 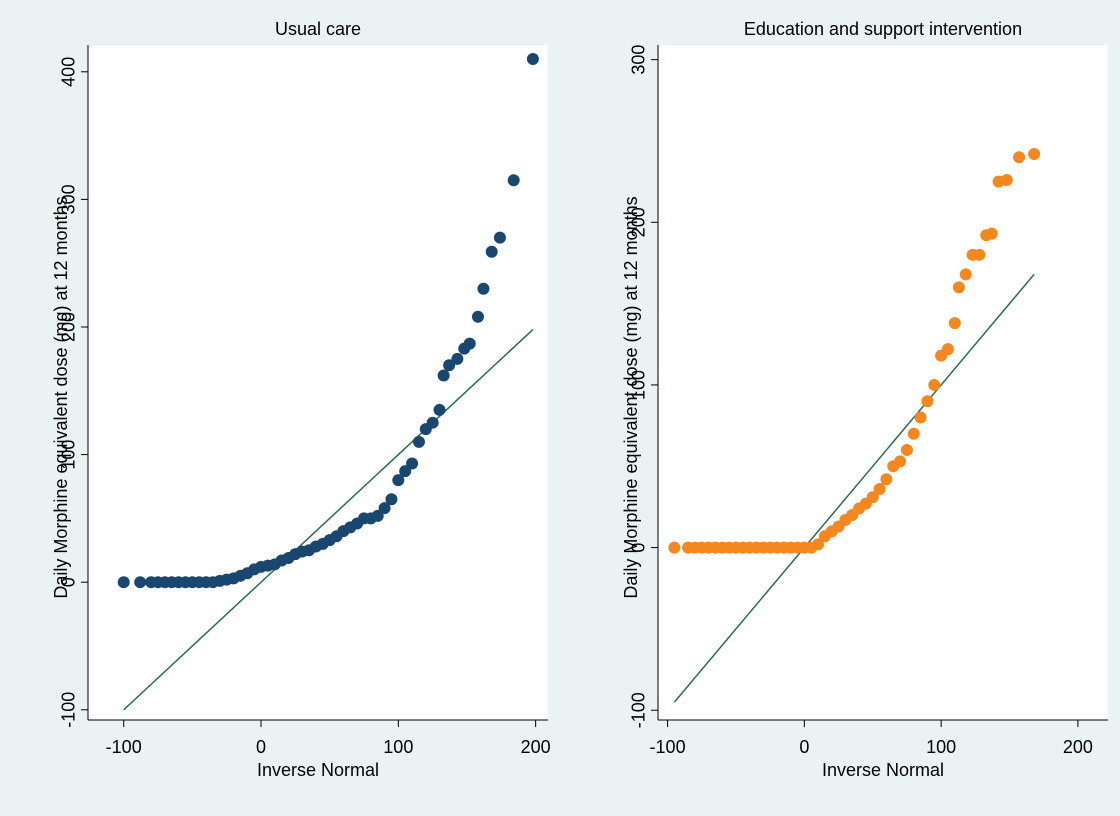 I want to click on y-tick-label: 400, so click(x=69, y=72).